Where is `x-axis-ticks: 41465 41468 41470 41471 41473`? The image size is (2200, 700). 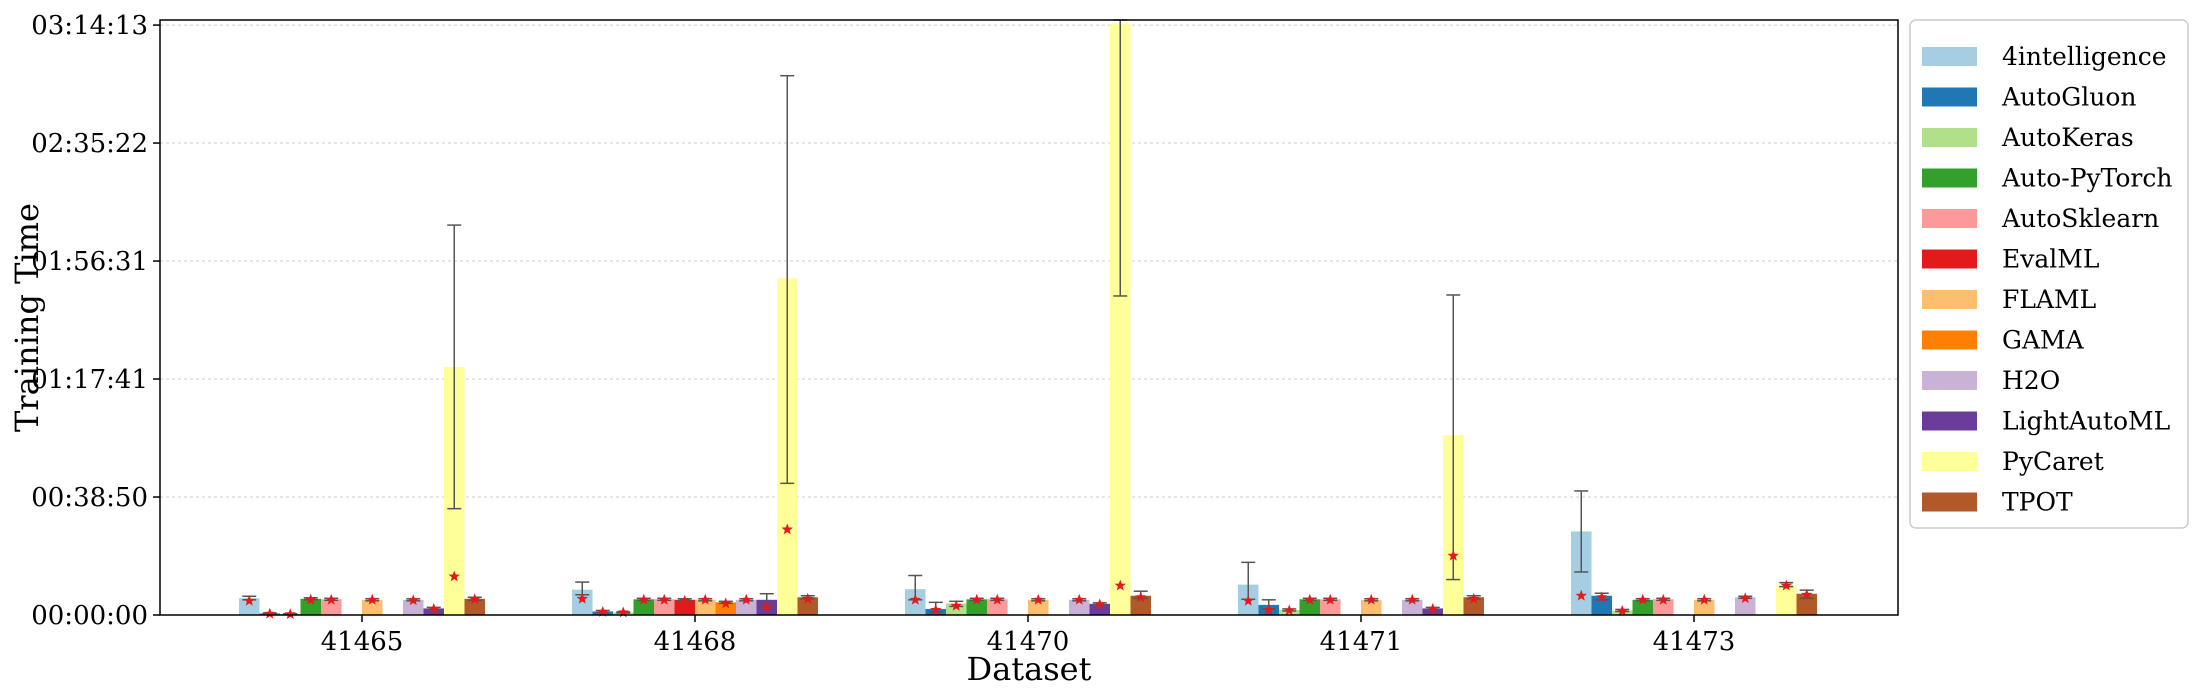 x-axis-ticks: 41465 41468 41470 41471 41473 is located at coordinates (1028, 636).